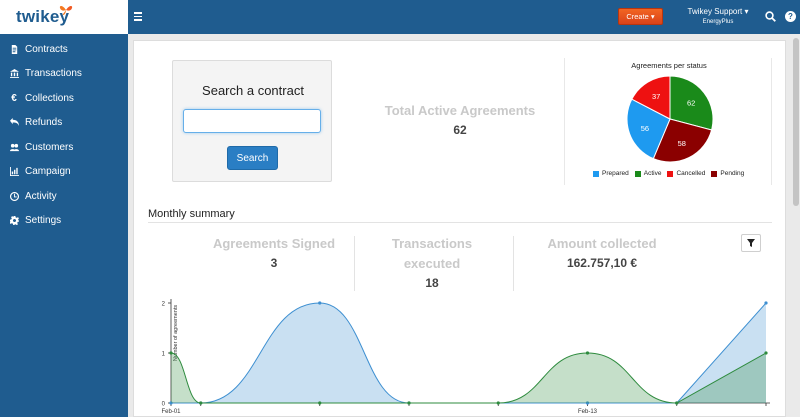  What do you see at coordinates (164, 405) in the screenshot?
I see `y-tick-label: 0` at bounding box center [164, 405].